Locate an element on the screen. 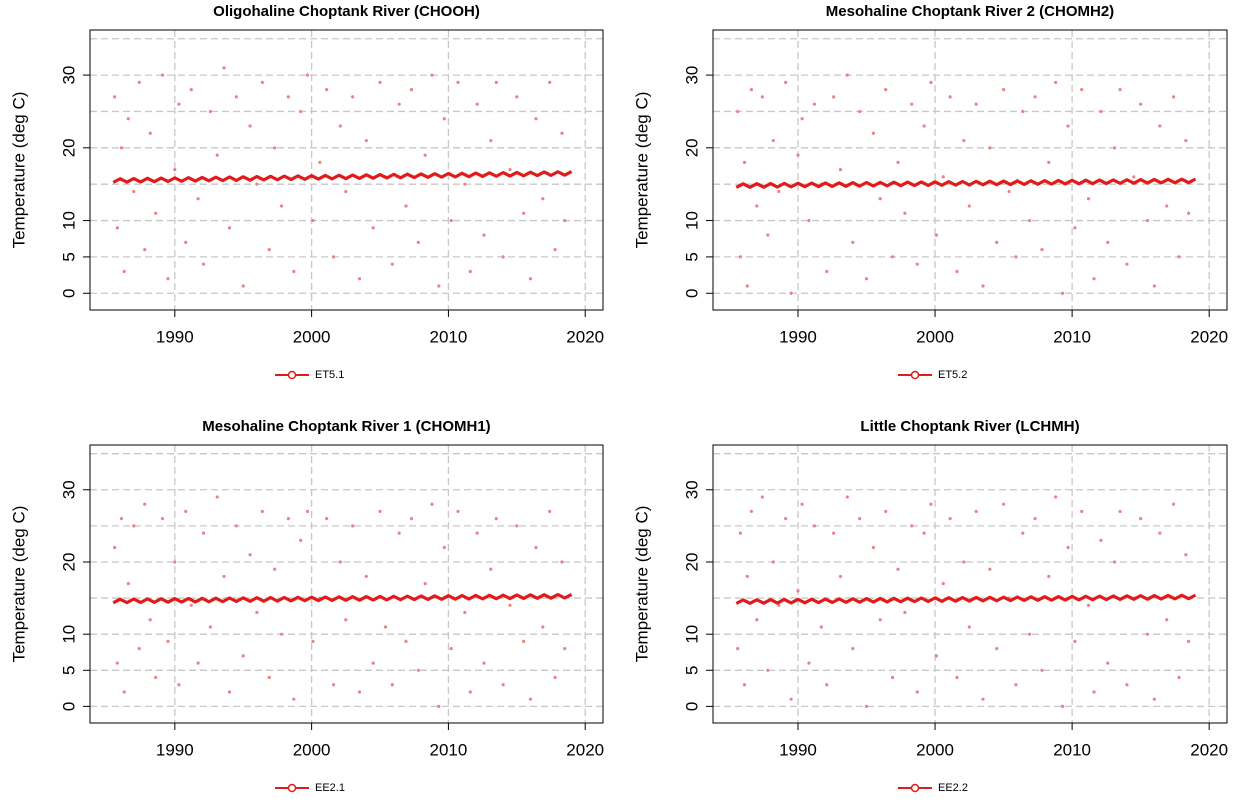 The width and height of the screenshot is (1245, 802). panel-title: Oligohaline Choptank River (CHOOH) is located at coordinates (346, 11).